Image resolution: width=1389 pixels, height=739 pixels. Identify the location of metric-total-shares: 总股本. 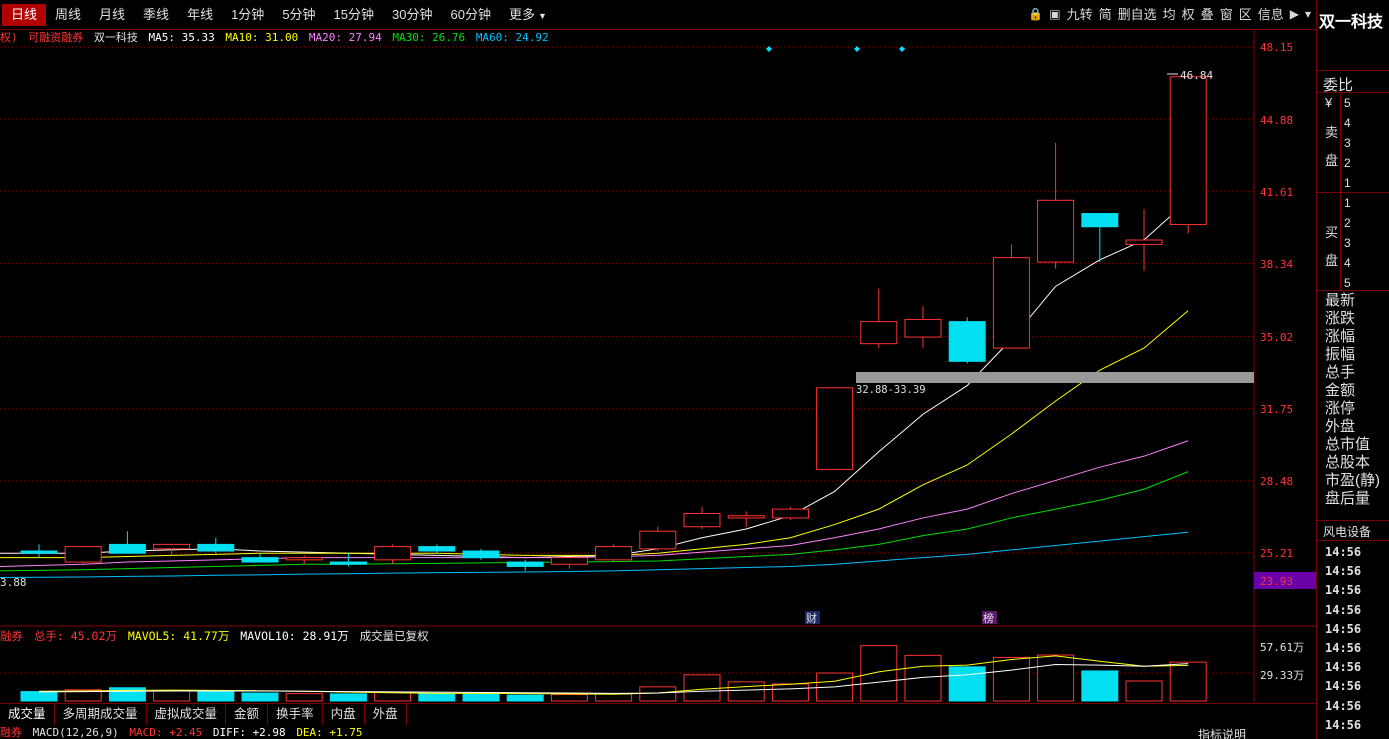
(1348, 462).